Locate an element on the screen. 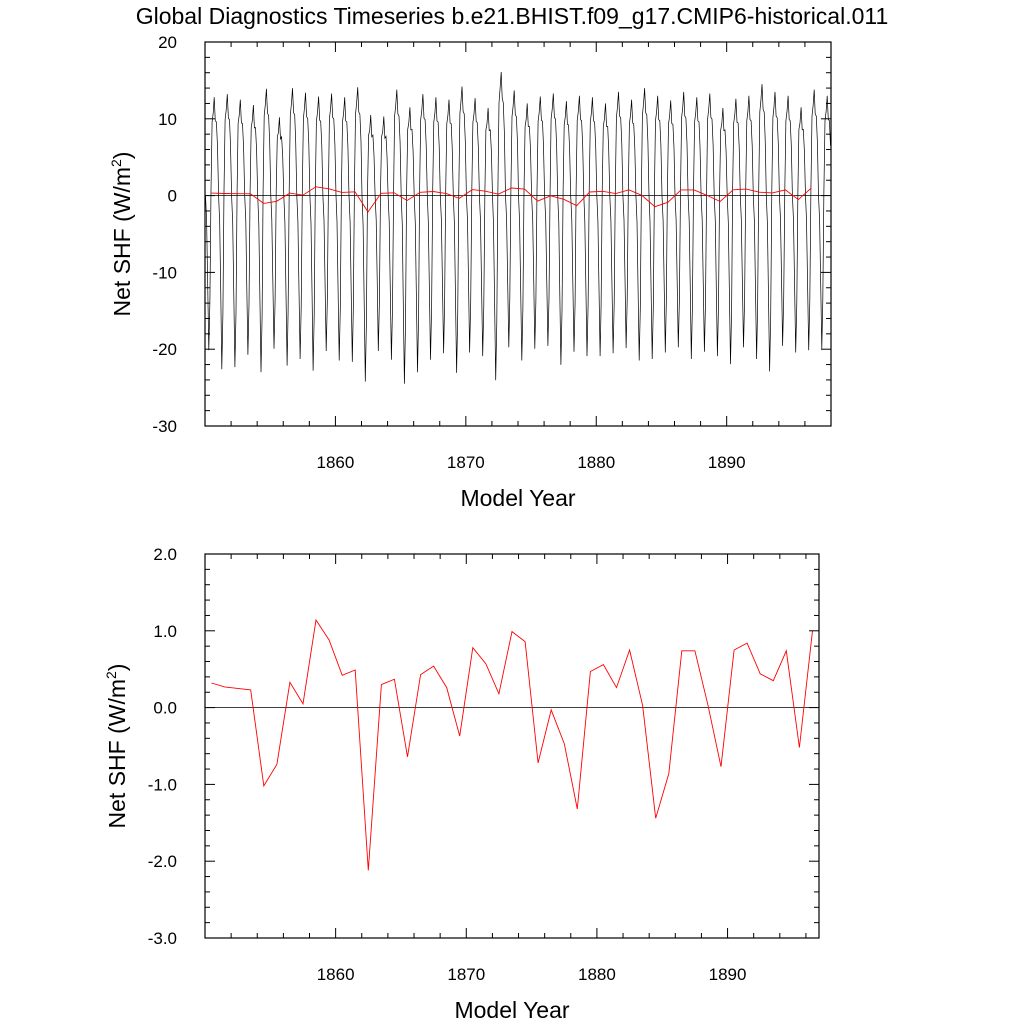 This screenshot has width=1024, height=1024. y-tick-label: -2.0 is located at coordinates (162, 861).